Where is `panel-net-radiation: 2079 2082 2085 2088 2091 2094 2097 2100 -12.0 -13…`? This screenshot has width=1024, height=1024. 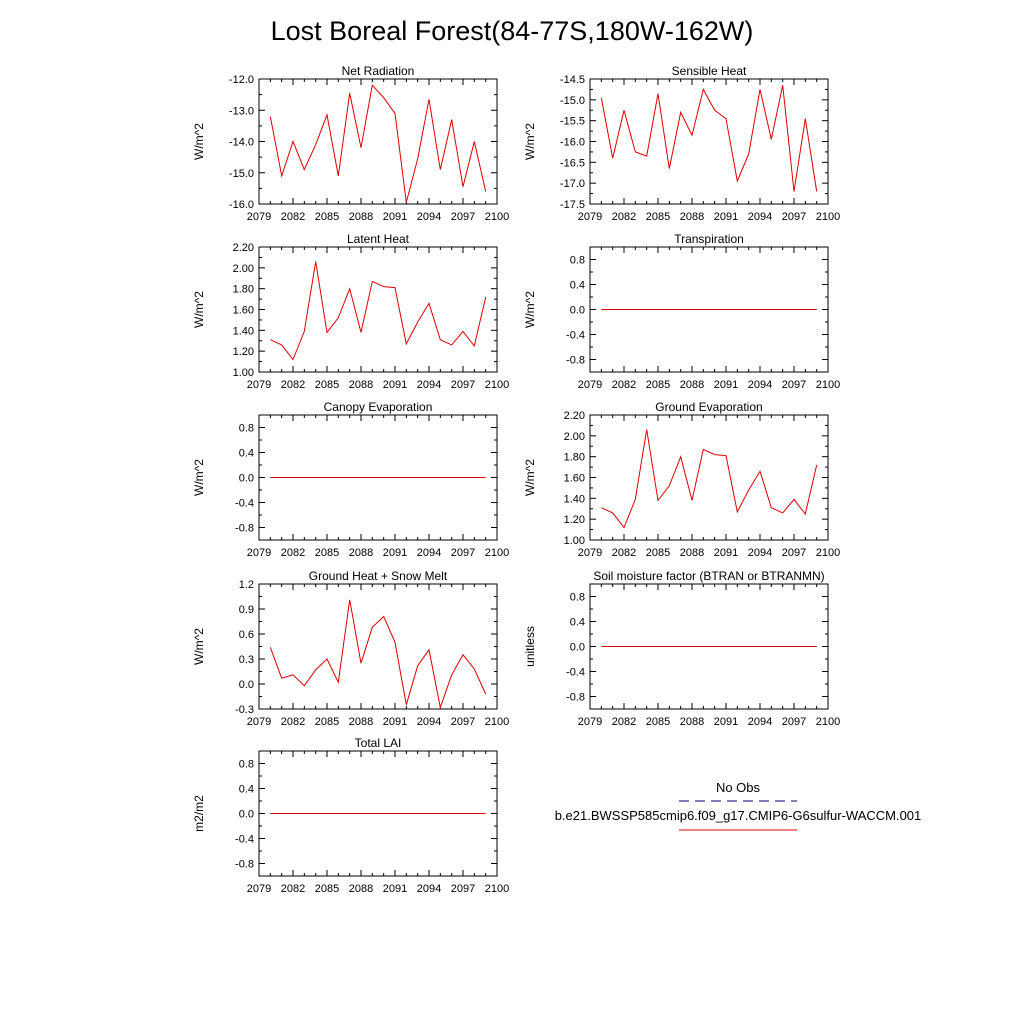 panel-net-radiation: 2079 2082 2085 2088 2091 2094 2097 2100 -12.0 -13… is located at coordinates (350, 143).